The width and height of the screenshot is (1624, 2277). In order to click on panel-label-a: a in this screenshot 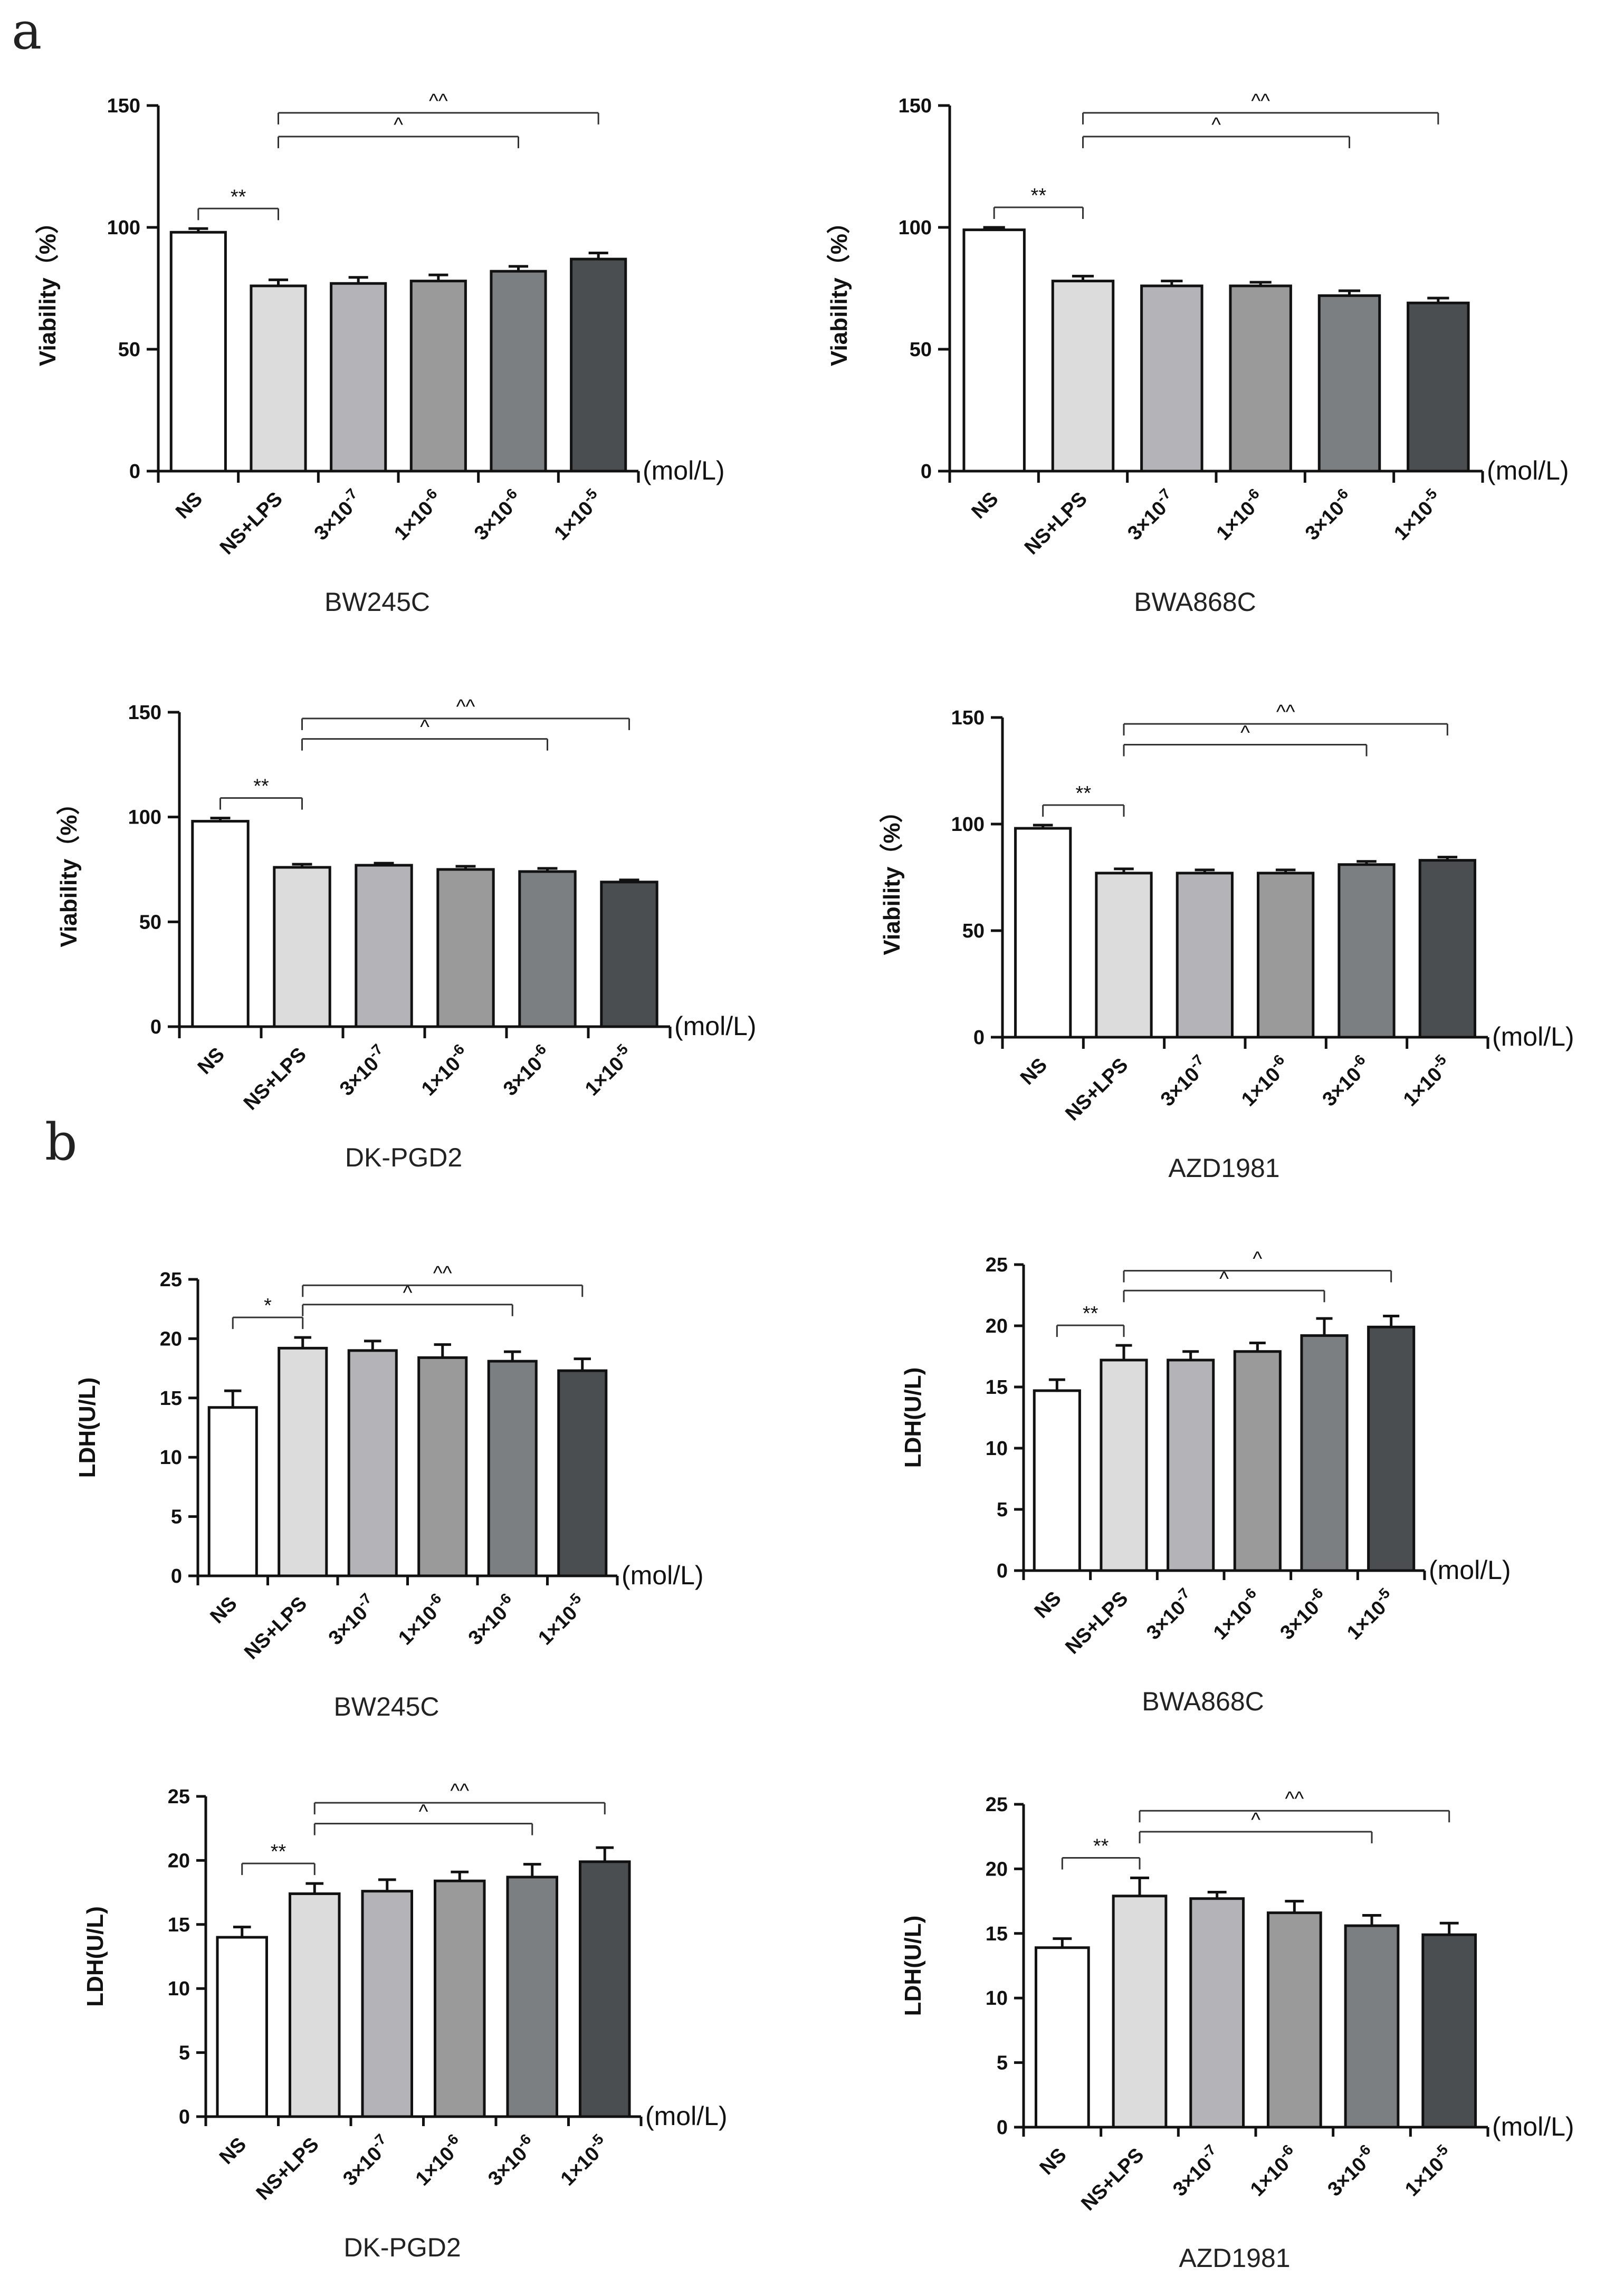, I will do `click(27, 31)`.